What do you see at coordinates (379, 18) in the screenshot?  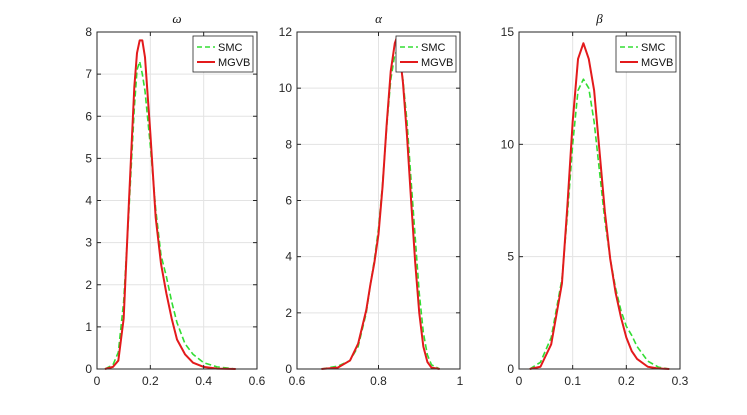 I see `subplot-title: α` at bounding box center [379, 18].